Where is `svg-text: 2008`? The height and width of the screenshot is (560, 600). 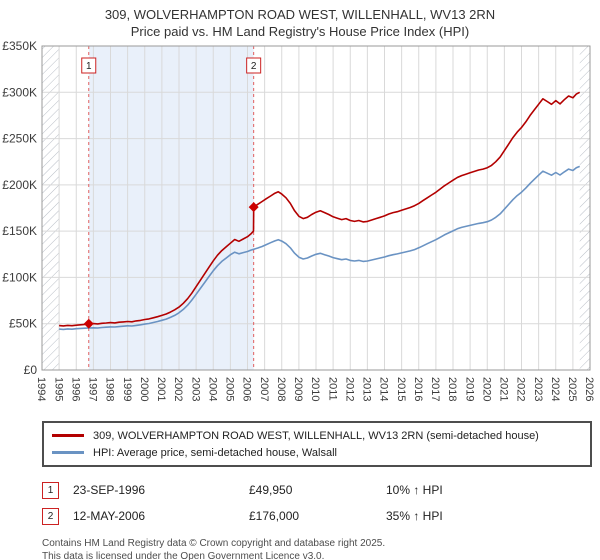
svg-text: 2008 is located at coordinates (281, 389).